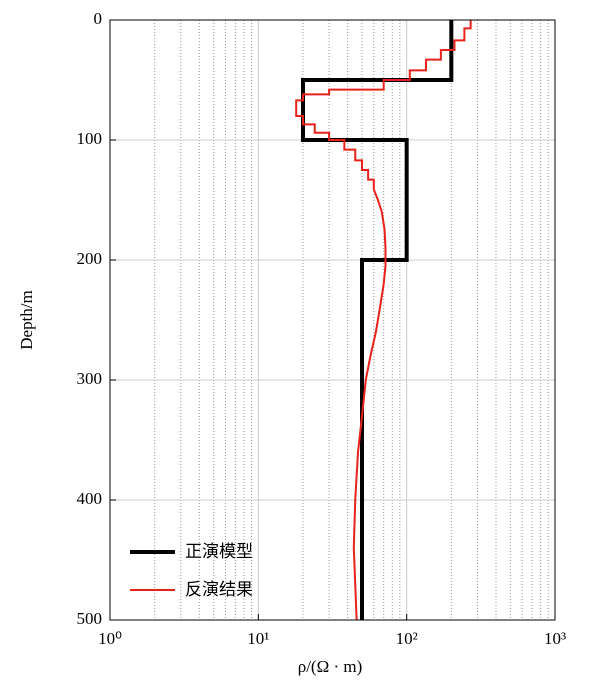  I want to click on x-tick-label: 10², so click(407, 638).